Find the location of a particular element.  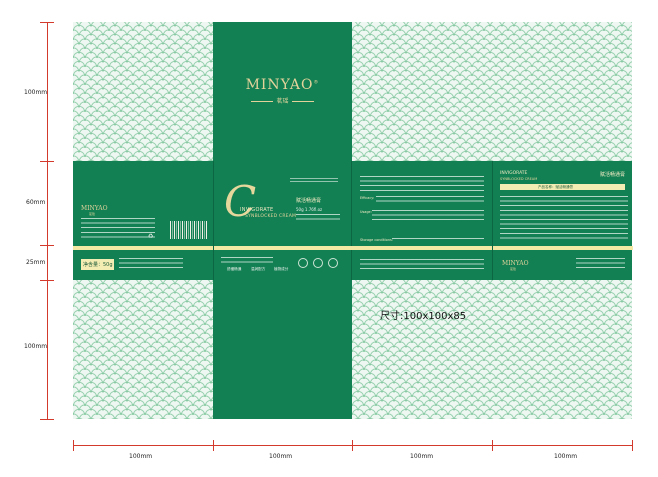

front-chinese-name: 赋活畅通膏 is located at coordinates (309, 201).